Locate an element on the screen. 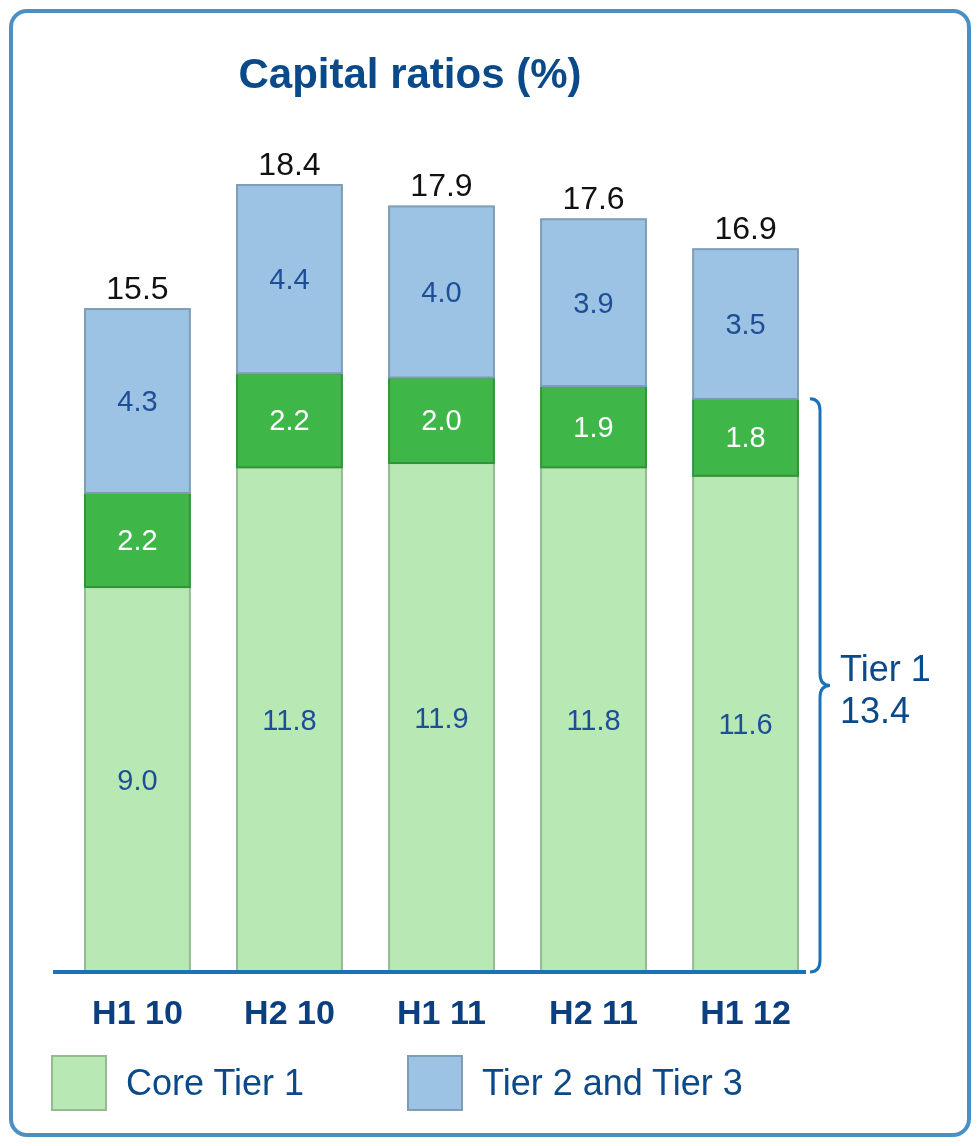 The image size is (980, 1146). data-label: 9.0 is located at coordinates (137, 779).